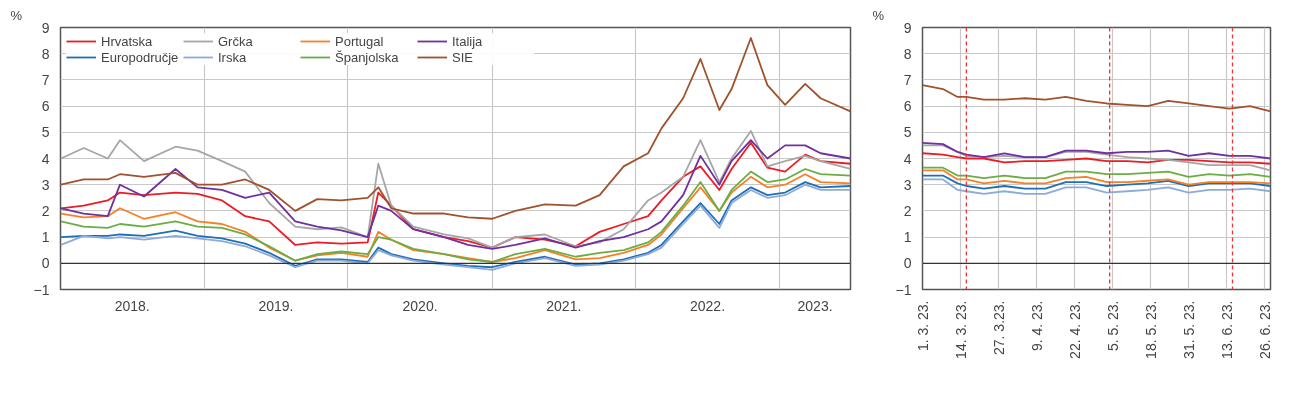 The width and height of the screenshot is (1304, 416). What do you see at coordinates (1074, 329) in the screenshot?
I see `x-tick-label: 22. 4. 23.` at bounding box center [1074, 329].